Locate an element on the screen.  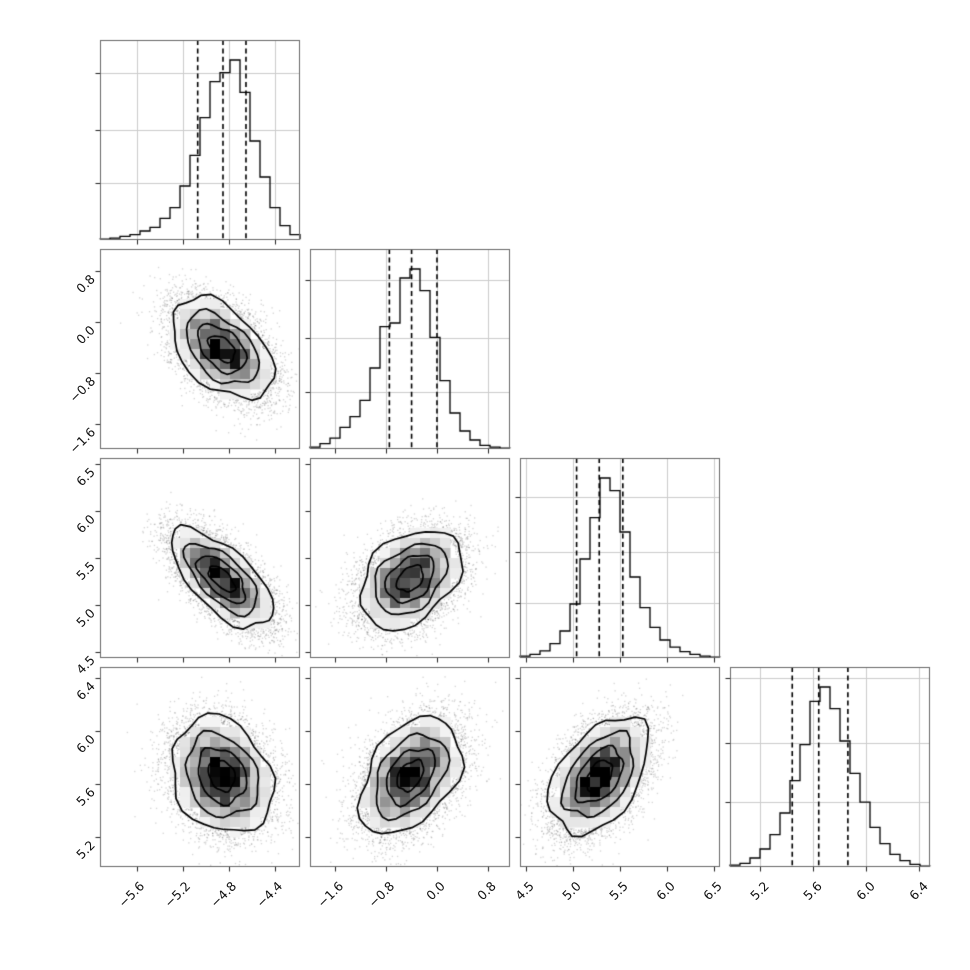
hist-panel-param2 is located at coordinates (620, 558).